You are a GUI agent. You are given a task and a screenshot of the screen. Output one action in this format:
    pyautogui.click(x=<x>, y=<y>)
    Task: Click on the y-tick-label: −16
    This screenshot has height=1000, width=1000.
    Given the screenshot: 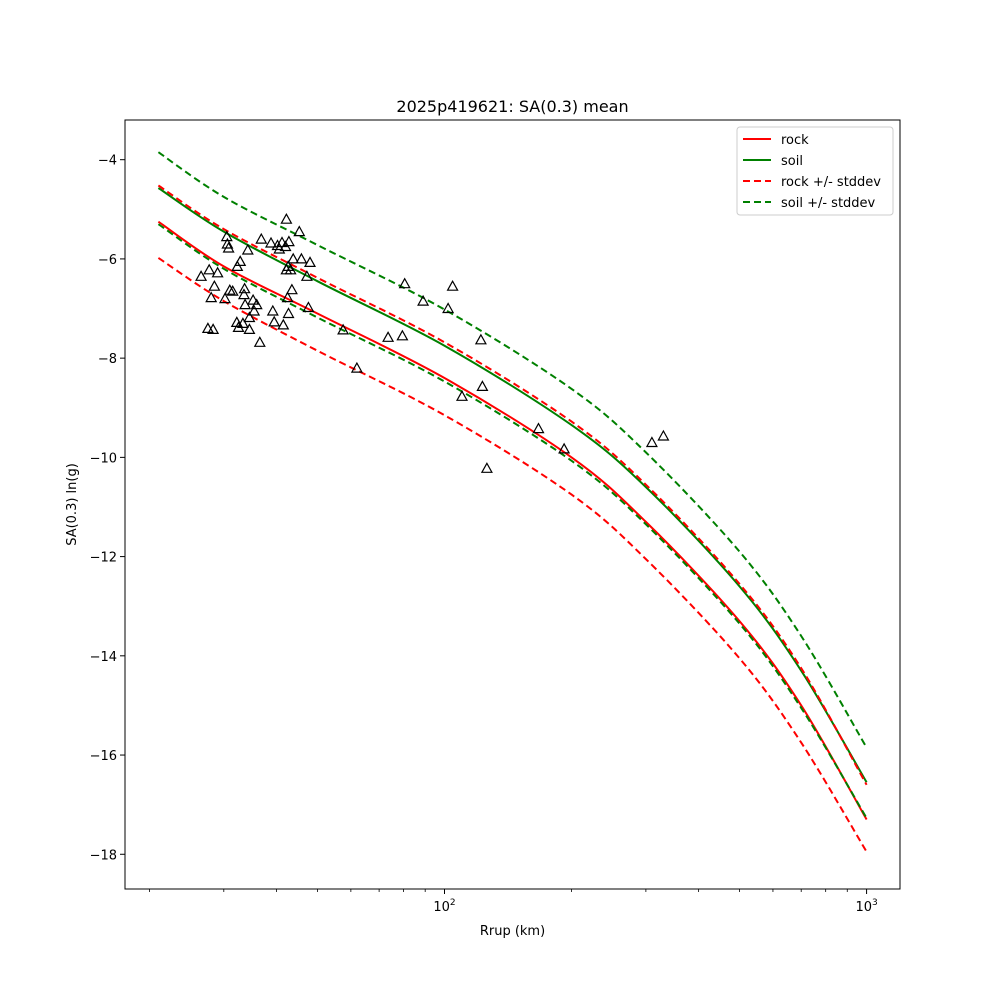 What is the action you would take?
    pyautogui.click(x=103, y=756)
    